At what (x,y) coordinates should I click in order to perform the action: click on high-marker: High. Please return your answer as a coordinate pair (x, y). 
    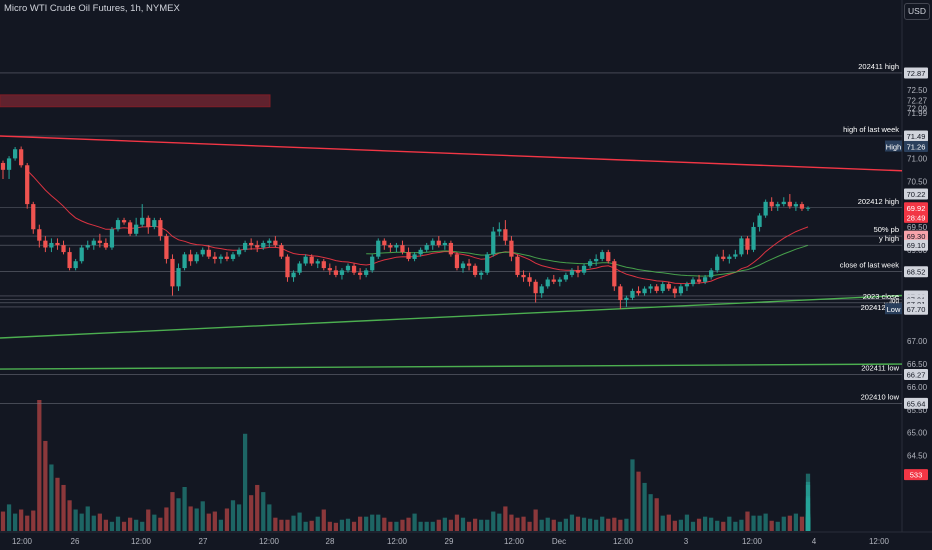
    Looking at the image, I should click on (893, 147).